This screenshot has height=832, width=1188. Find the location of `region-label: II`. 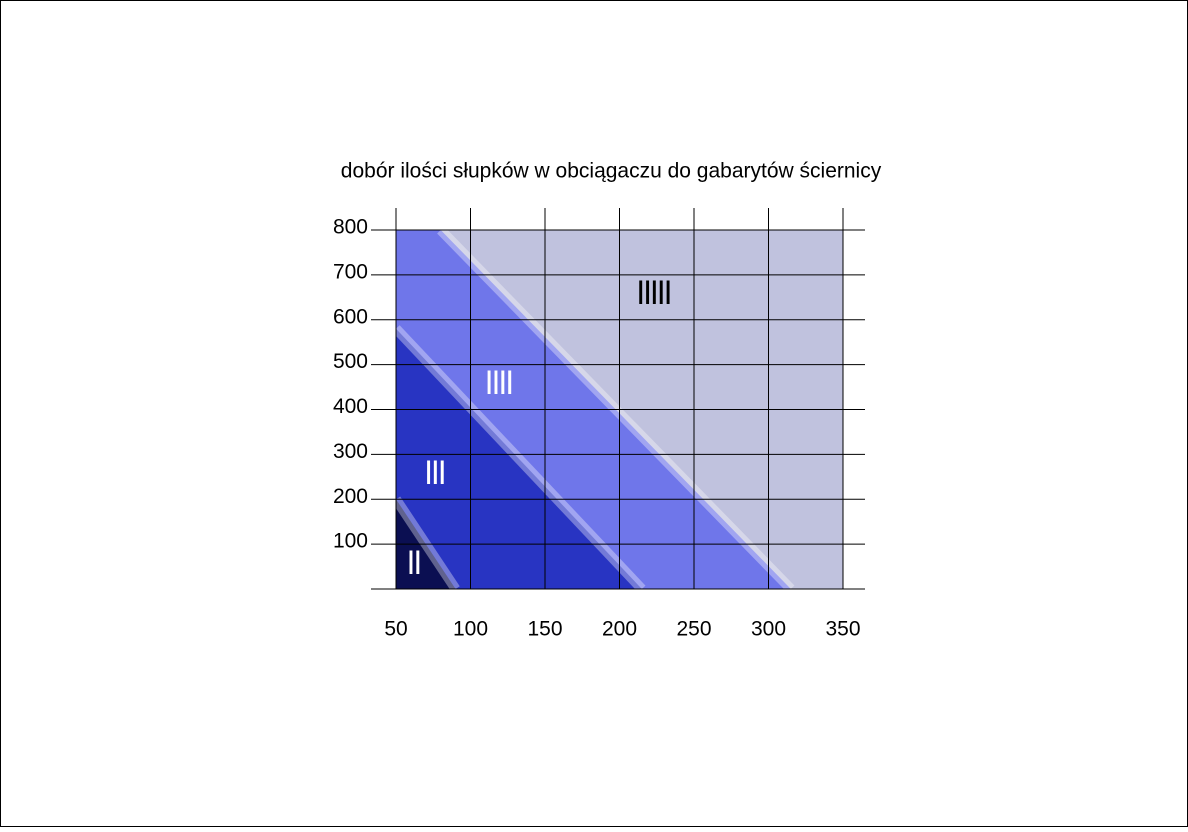

region-label: II is located at coordinates (415, 563).